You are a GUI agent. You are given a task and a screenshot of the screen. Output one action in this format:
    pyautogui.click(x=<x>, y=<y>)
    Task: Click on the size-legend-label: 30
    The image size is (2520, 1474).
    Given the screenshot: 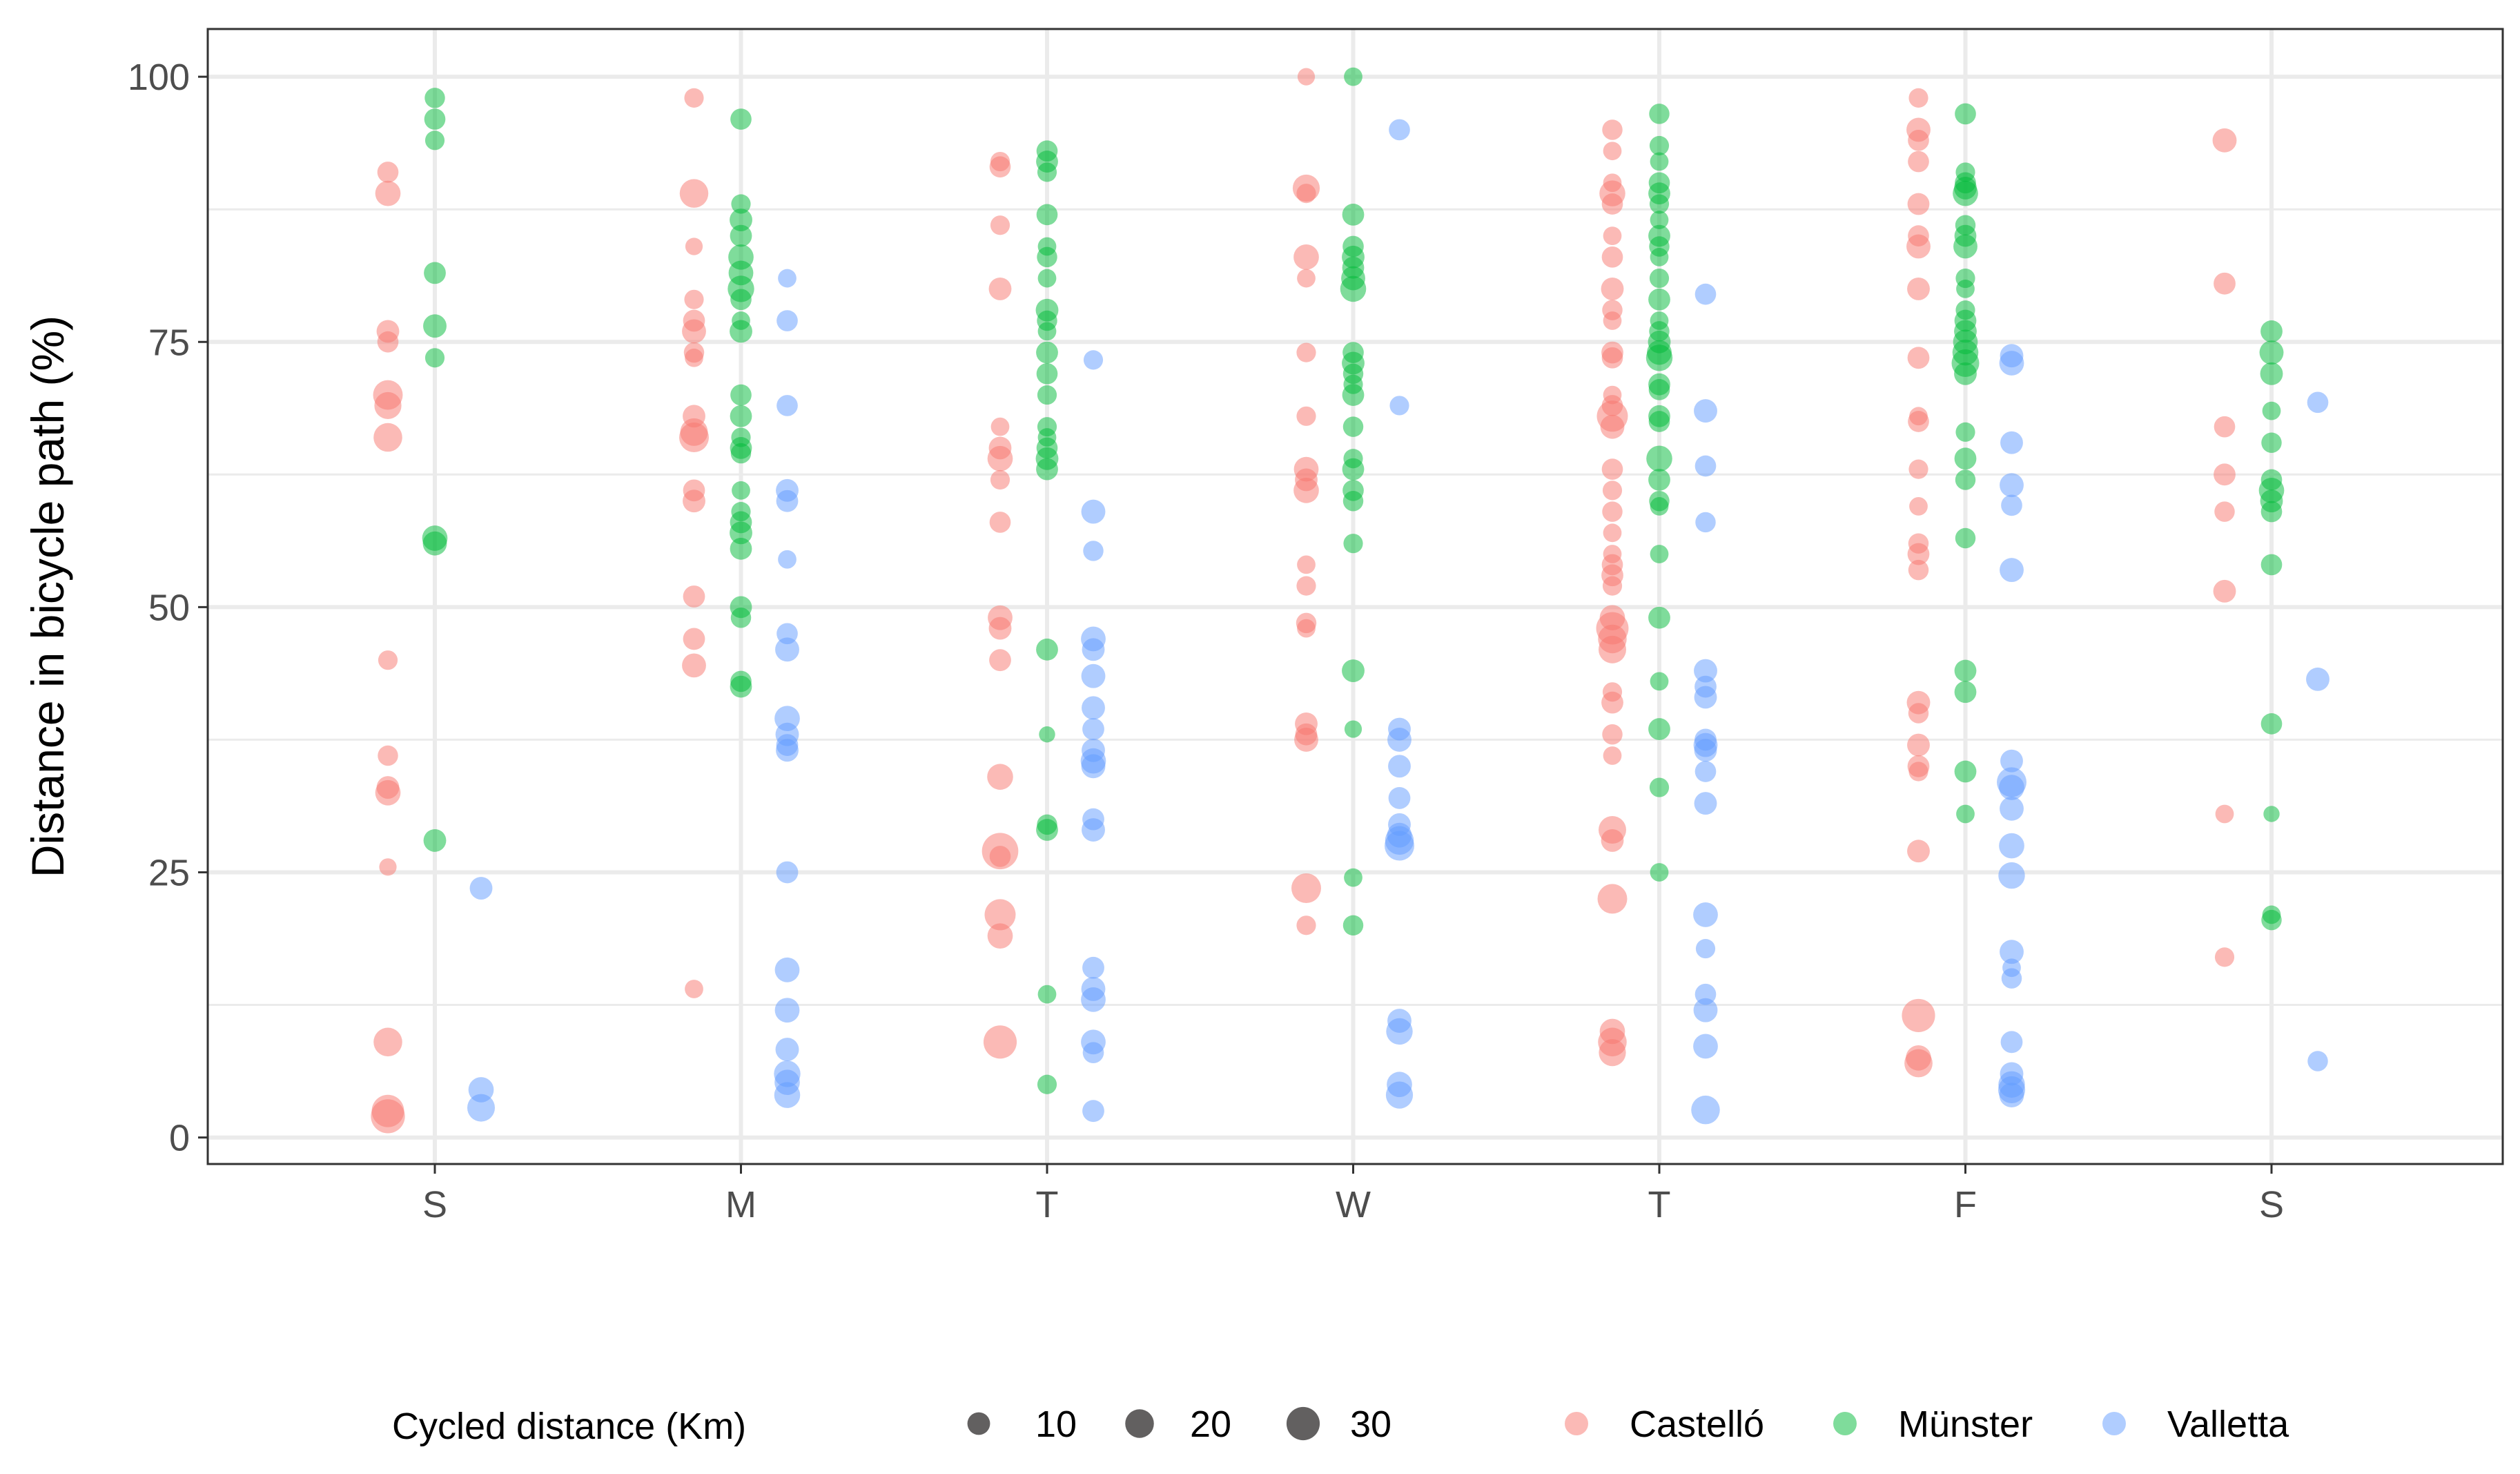 What is the action you would take?
    pyautogui.click(x=1370, y=1425)
    